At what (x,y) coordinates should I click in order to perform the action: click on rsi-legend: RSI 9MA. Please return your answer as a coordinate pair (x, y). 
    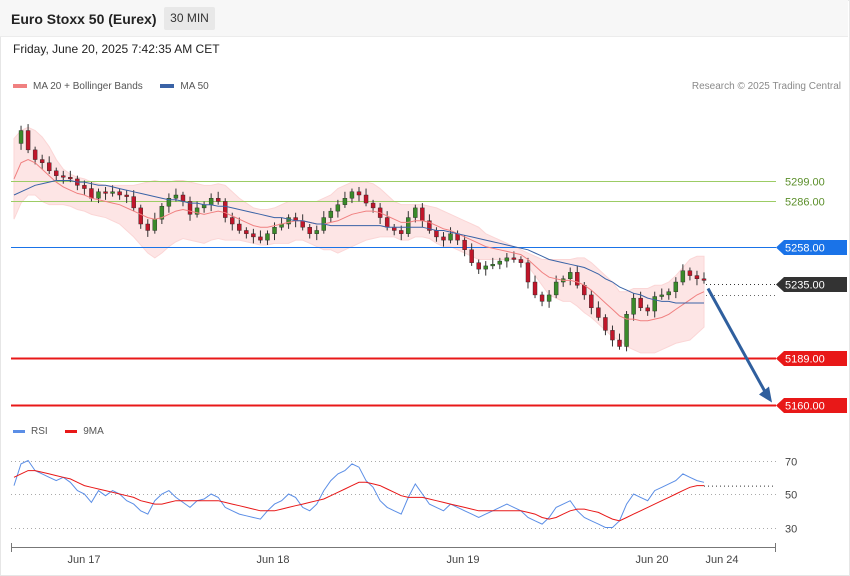
    Looking at the image, I should click on (58, 431).